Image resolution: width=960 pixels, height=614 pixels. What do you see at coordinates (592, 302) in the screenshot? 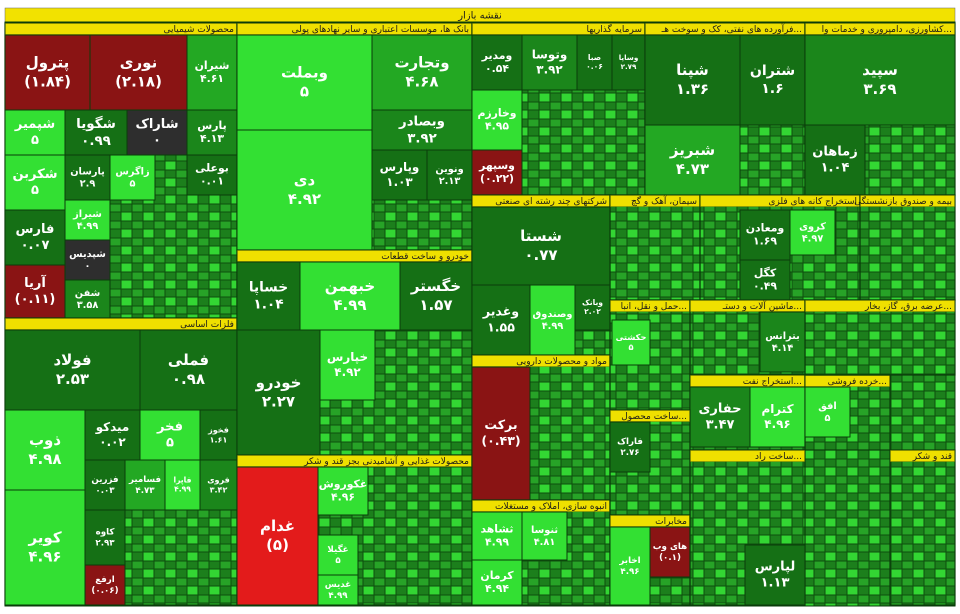
I see `tile-name: وبانک` at bounding box center [592, 302].